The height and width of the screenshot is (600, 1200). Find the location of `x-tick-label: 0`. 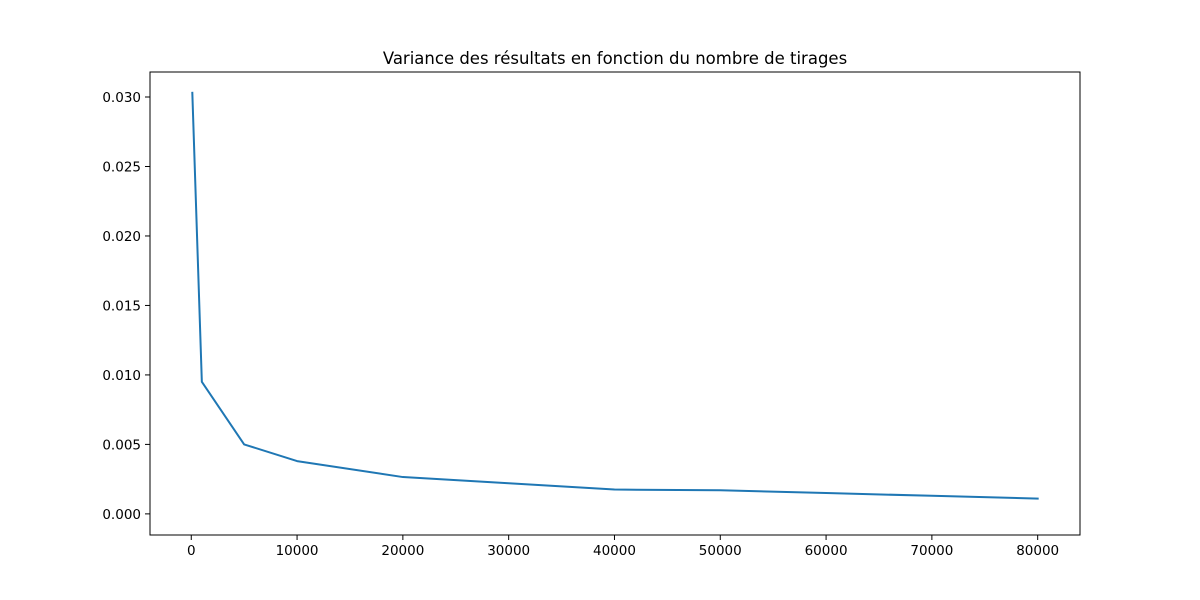

x-tick-label: 0 is located at coordinates (191, 551).